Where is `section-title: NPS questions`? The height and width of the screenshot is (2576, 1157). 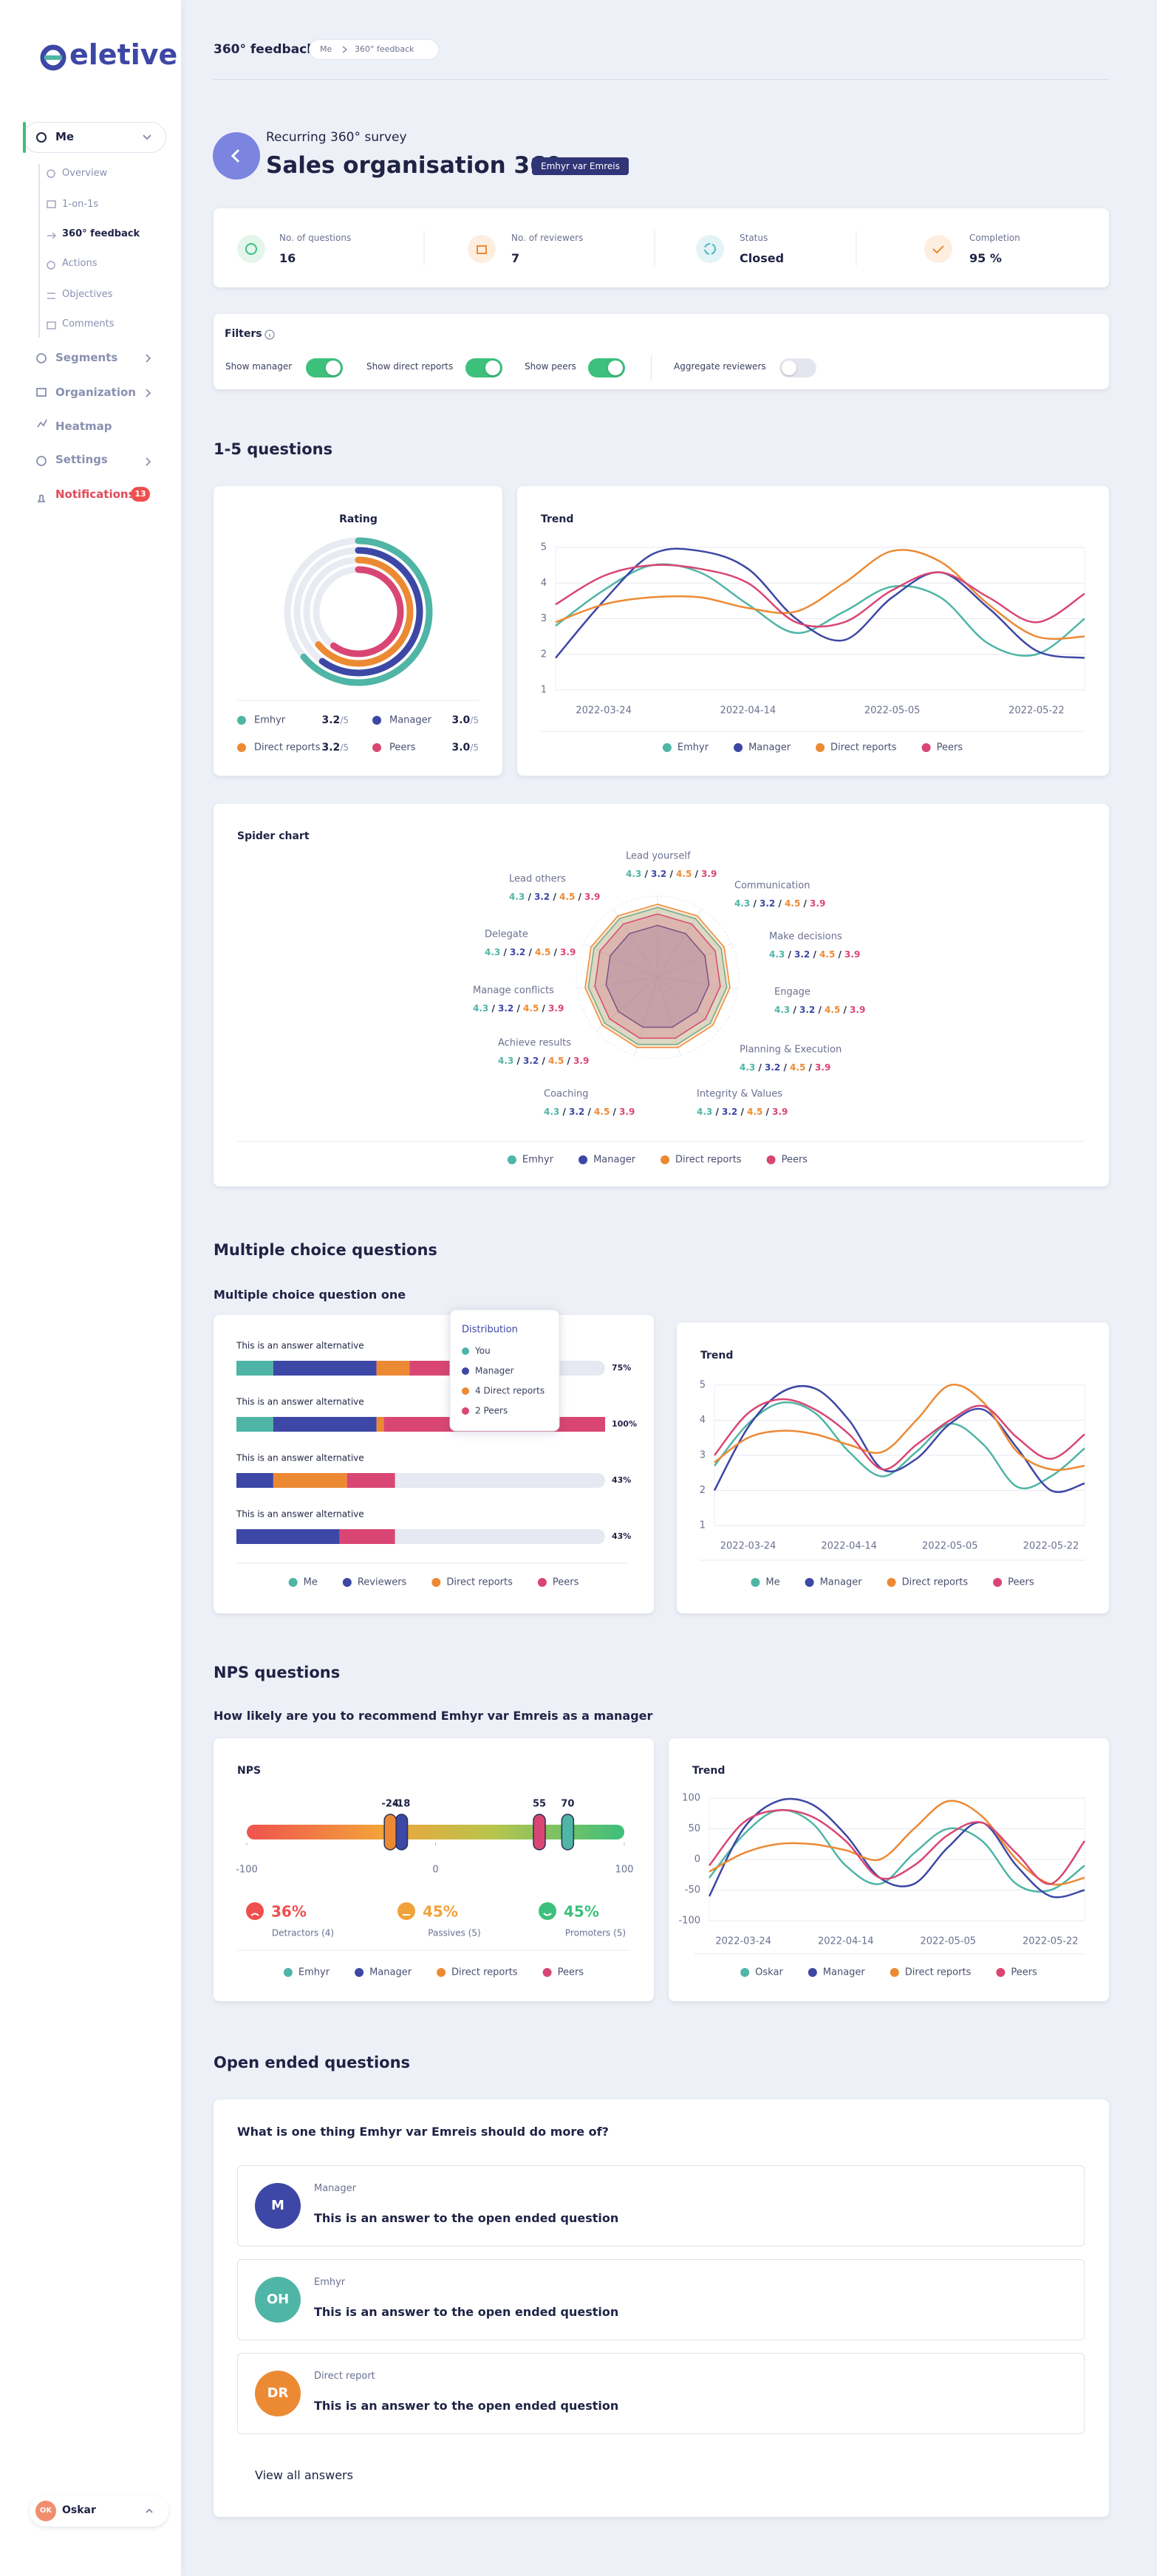
section-title: NPS questions is located at coordinates (277, 1672).